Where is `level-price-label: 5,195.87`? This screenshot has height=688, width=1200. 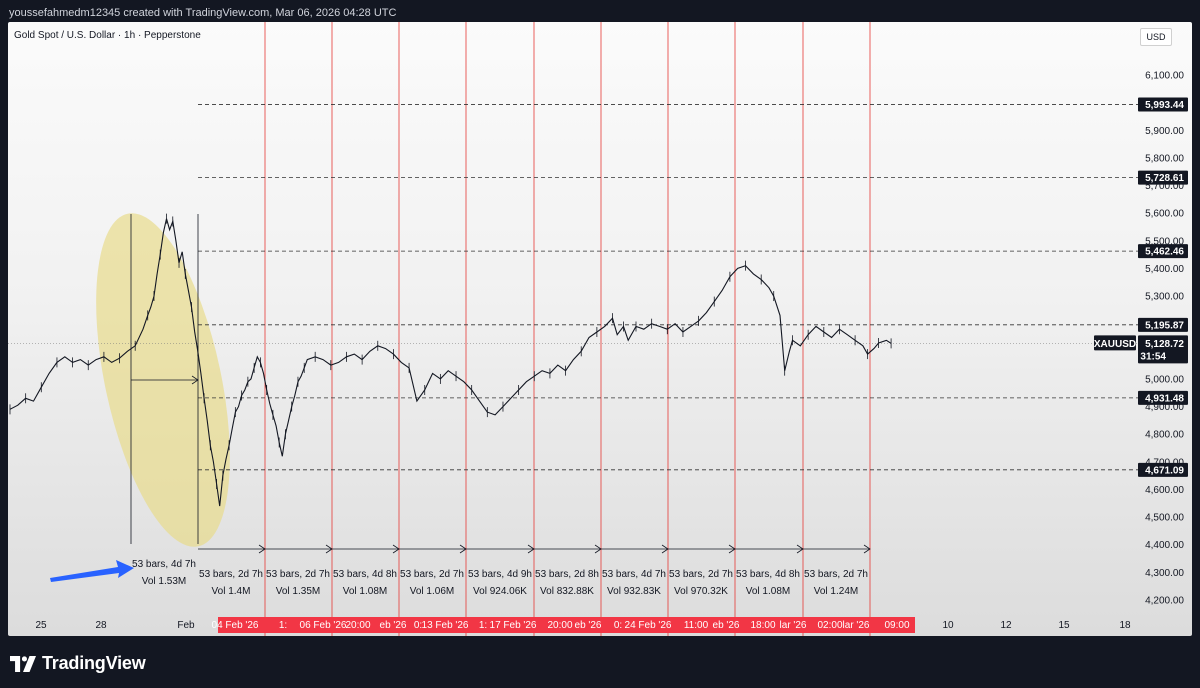 level-price-label: 5,195.87 is located at coordinates (1164, 325).